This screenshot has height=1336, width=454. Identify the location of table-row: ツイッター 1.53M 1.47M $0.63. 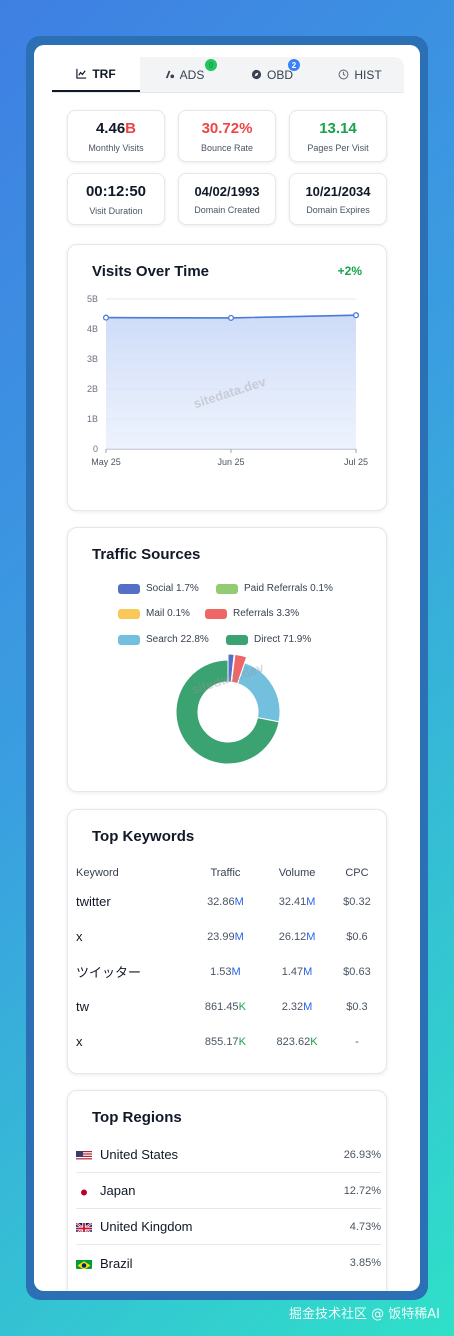
(228, 971).